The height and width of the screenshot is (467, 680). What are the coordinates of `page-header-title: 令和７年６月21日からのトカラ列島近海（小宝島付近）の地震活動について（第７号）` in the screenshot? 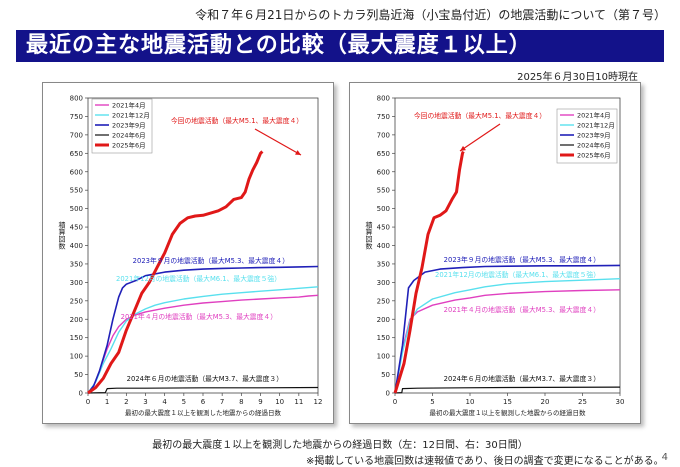 It's located at (430, 15).